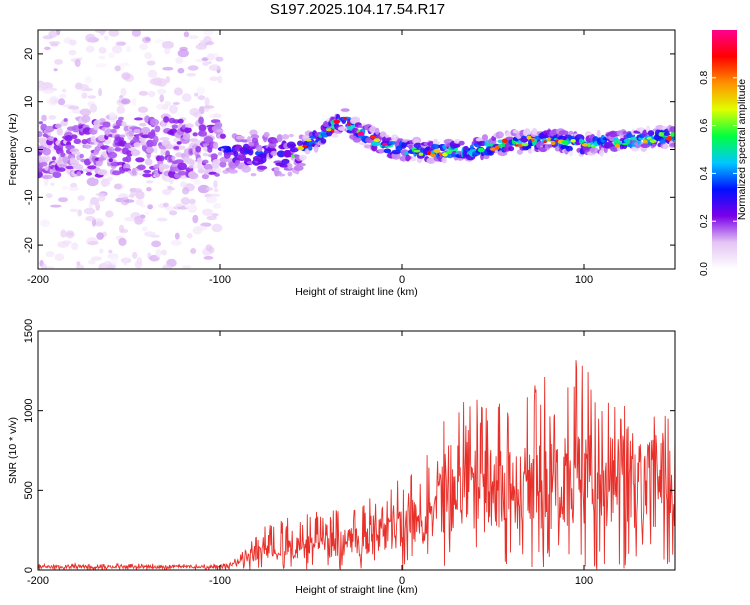  Describe the element at coordinates (220, 280) in the screenshot. I see `top-x-tick-label: -100` at that location.